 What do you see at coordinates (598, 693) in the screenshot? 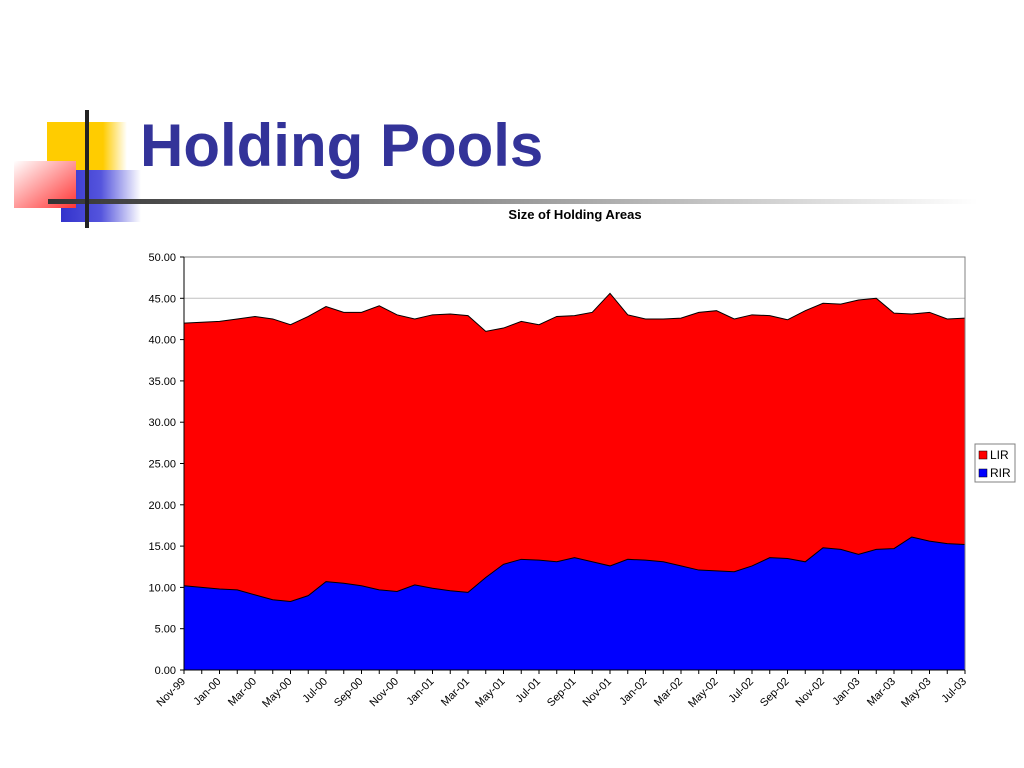
I see `x-tick-label: Nov-01` at bounding box center [598, 693].